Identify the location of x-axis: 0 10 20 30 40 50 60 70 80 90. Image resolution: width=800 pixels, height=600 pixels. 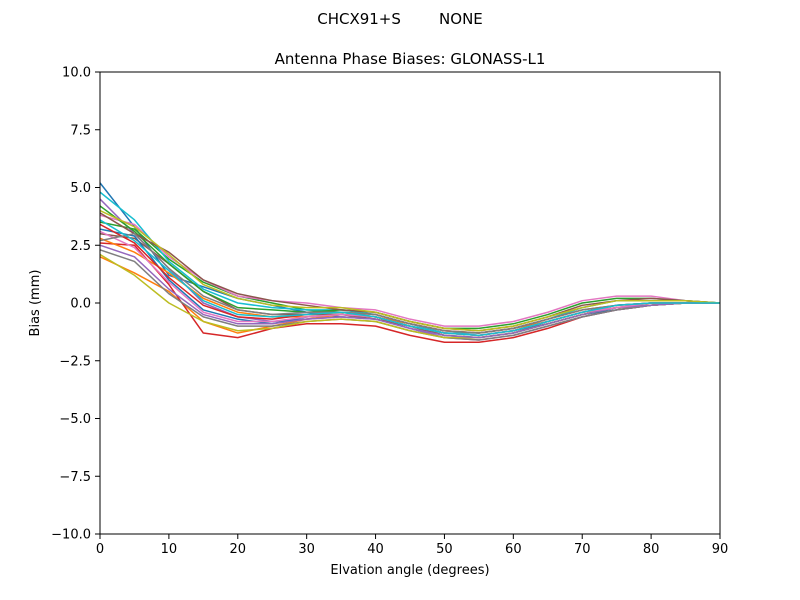
(412, 545).